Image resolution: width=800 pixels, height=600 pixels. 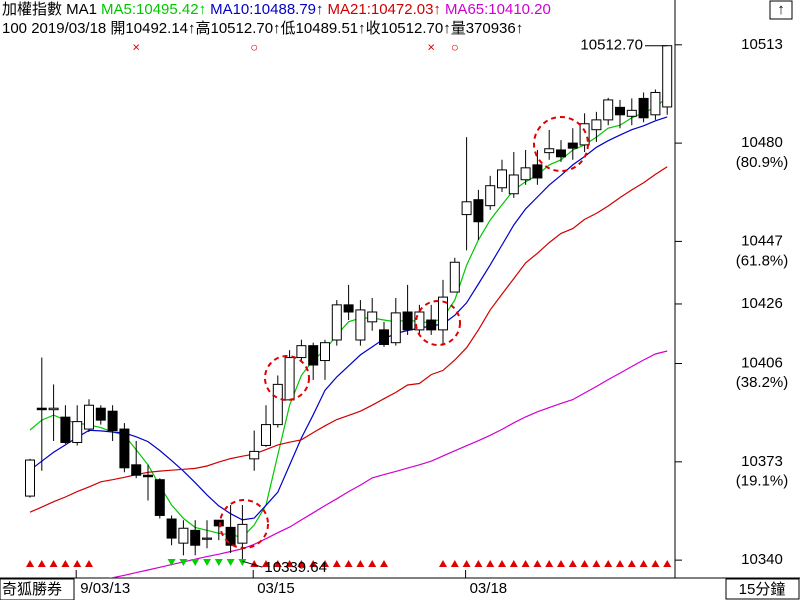 What do you see at coordinates (498, 9) in the screenshot?
I see `legend-entry: MA65:10410.20` at bounding box center [498, 9].